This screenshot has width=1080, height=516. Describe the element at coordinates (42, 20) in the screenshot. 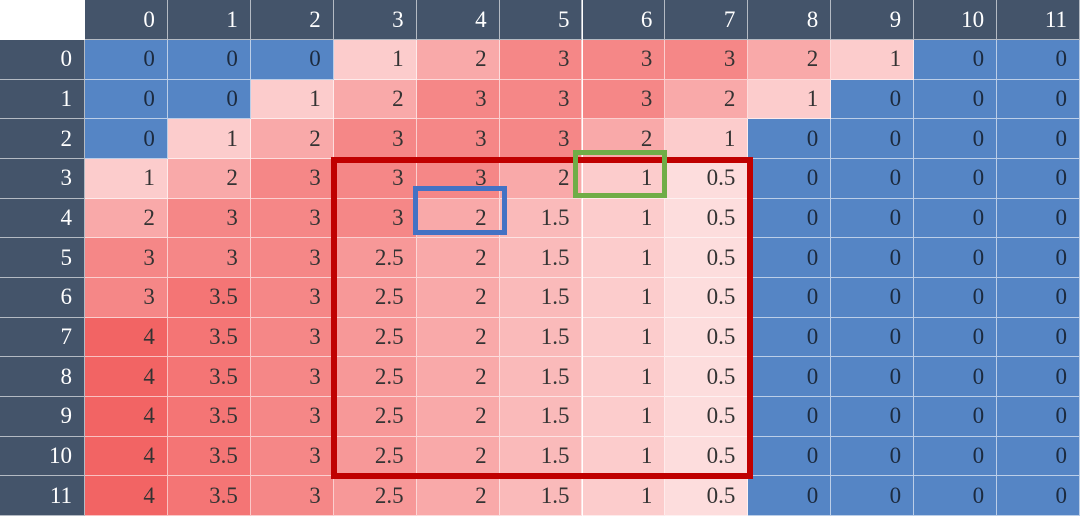

I see `corner-cell` at that location.